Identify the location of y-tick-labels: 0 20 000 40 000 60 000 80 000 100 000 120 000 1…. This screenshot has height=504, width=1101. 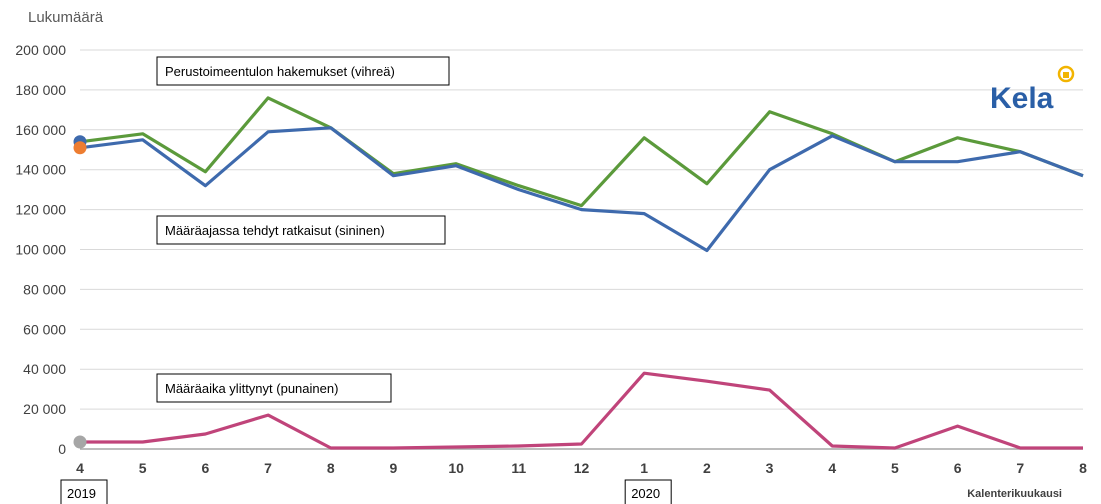
(40, 249).